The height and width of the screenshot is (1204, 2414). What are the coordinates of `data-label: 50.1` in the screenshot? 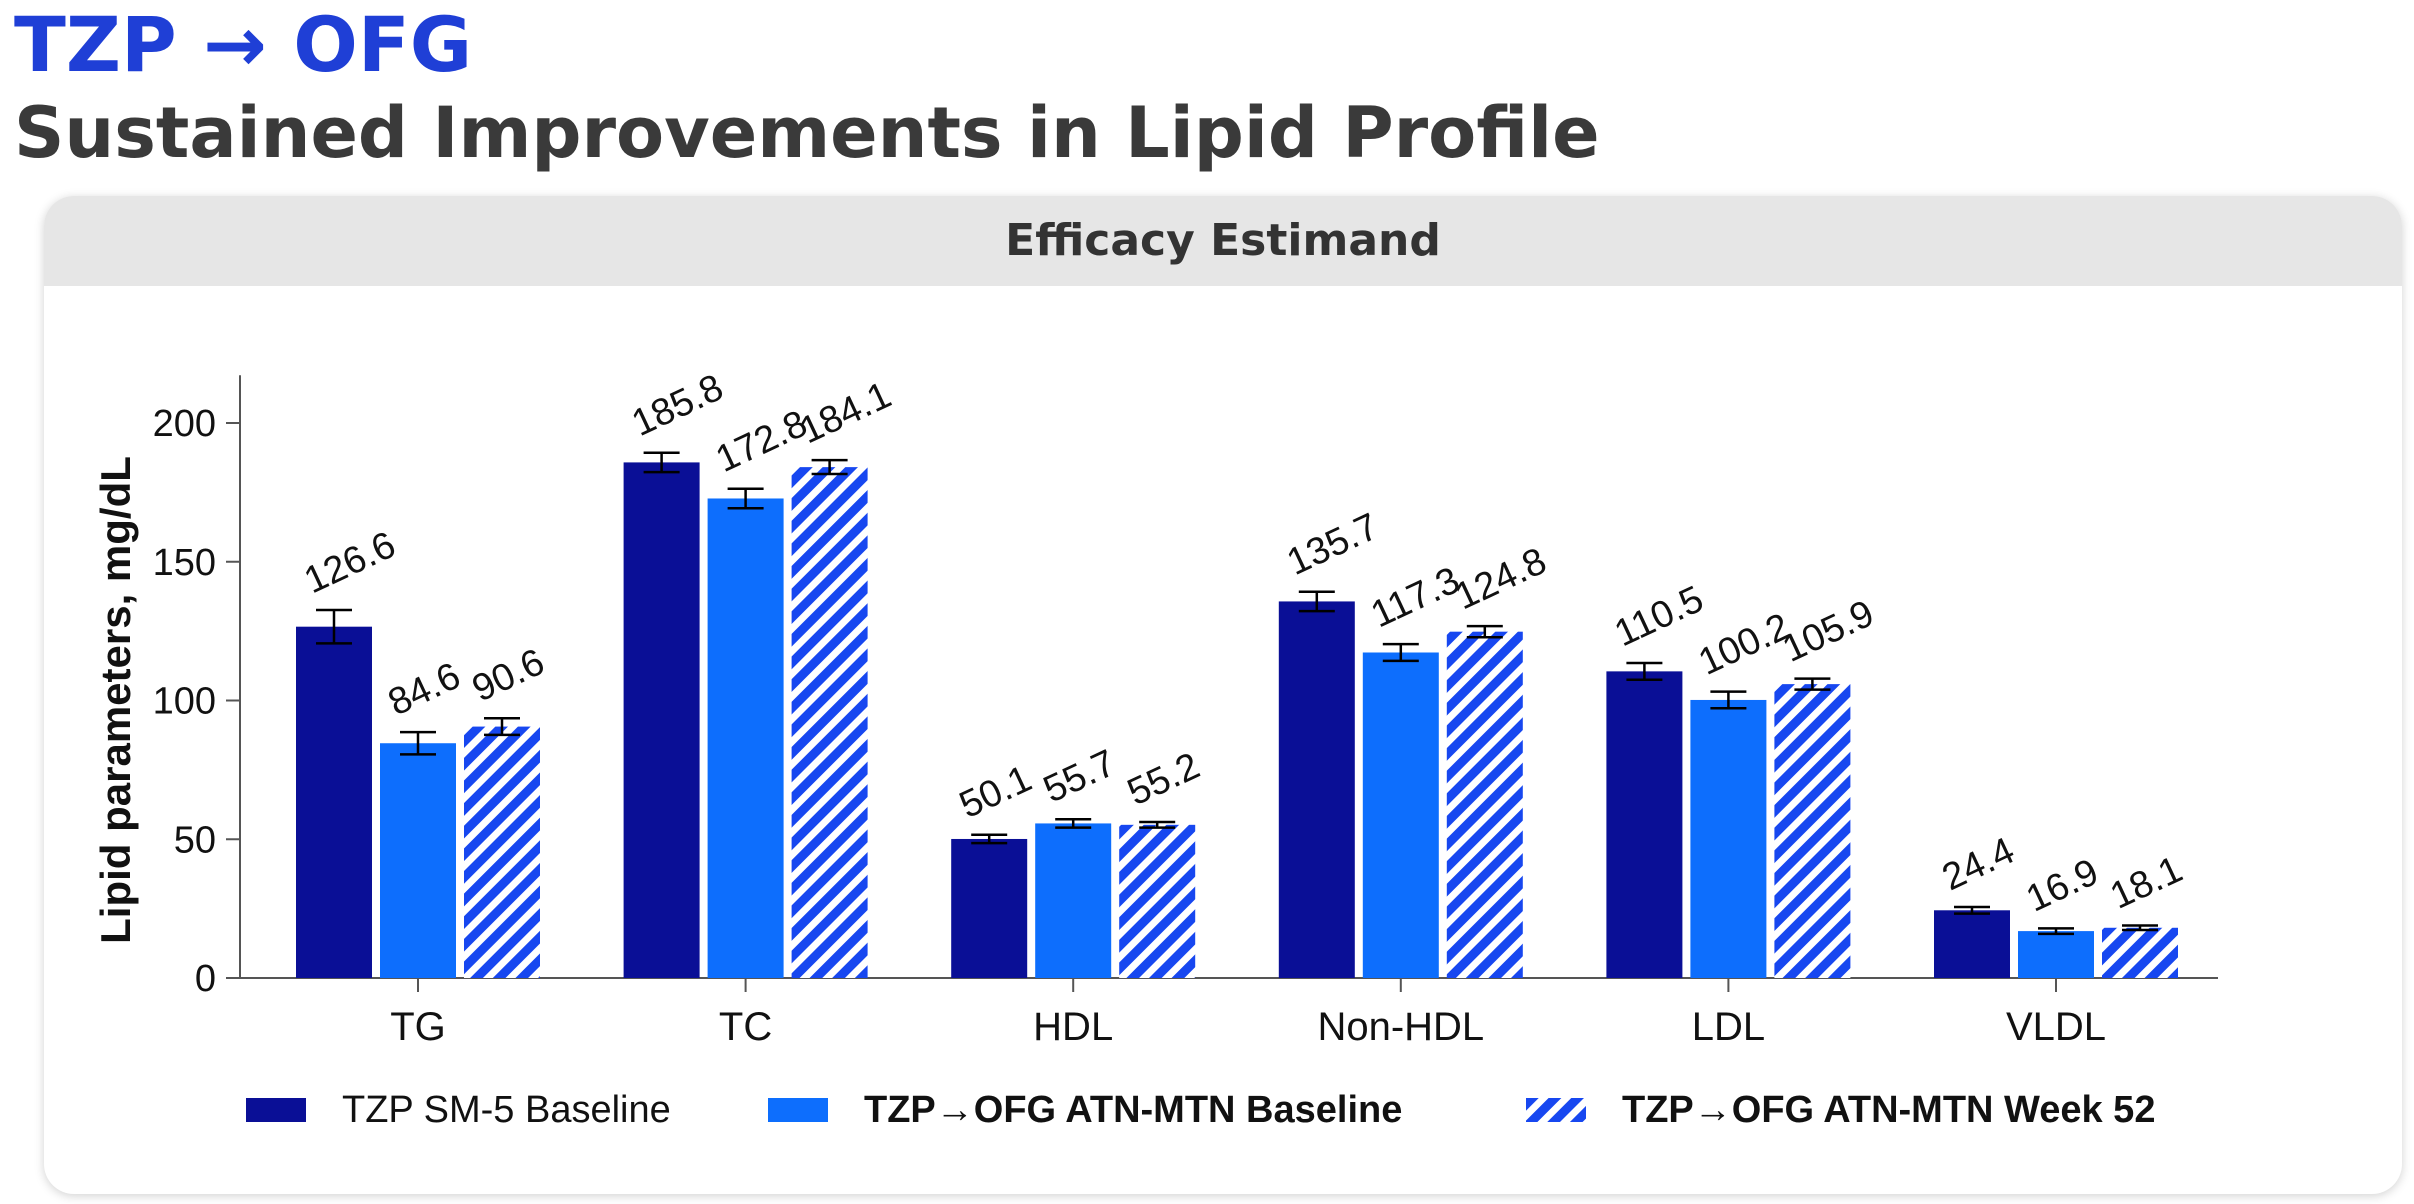 It's located at (995, 792).